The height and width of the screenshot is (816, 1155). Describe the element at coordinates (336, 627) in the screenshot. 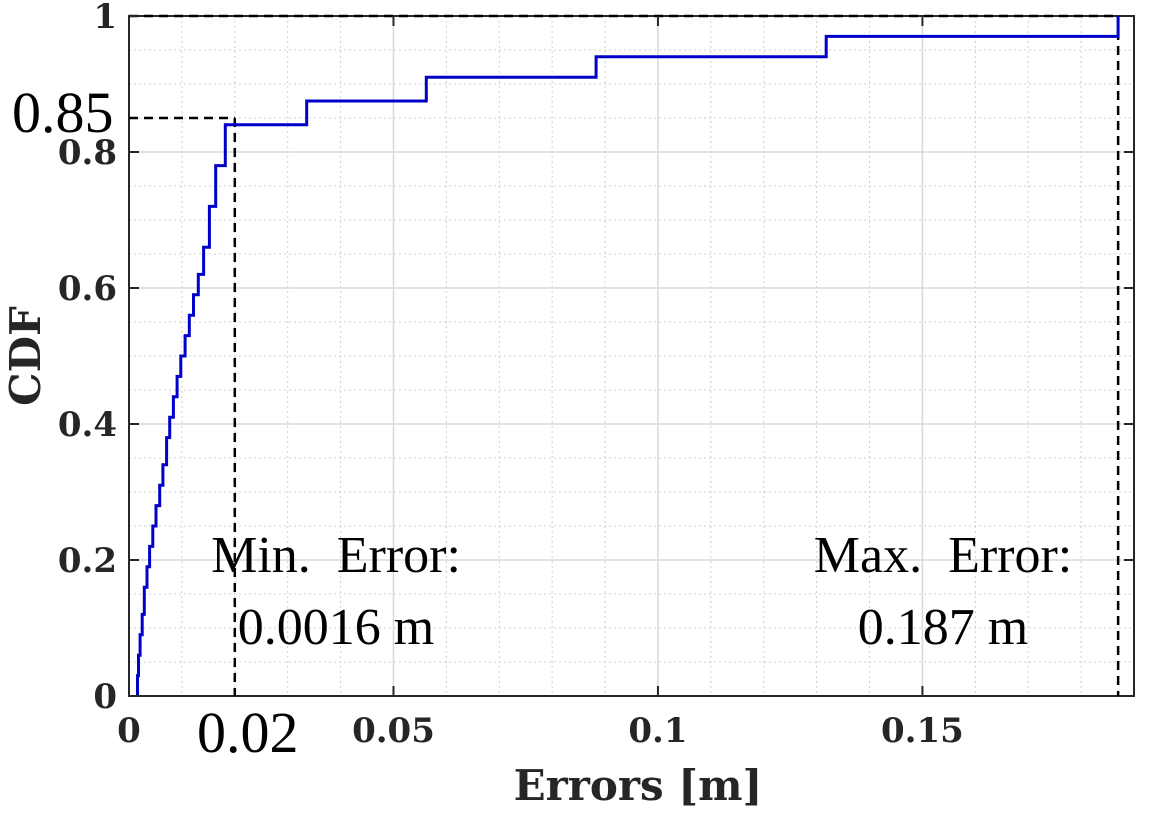

I see `min-error-value: 0.0016 m` at that location.